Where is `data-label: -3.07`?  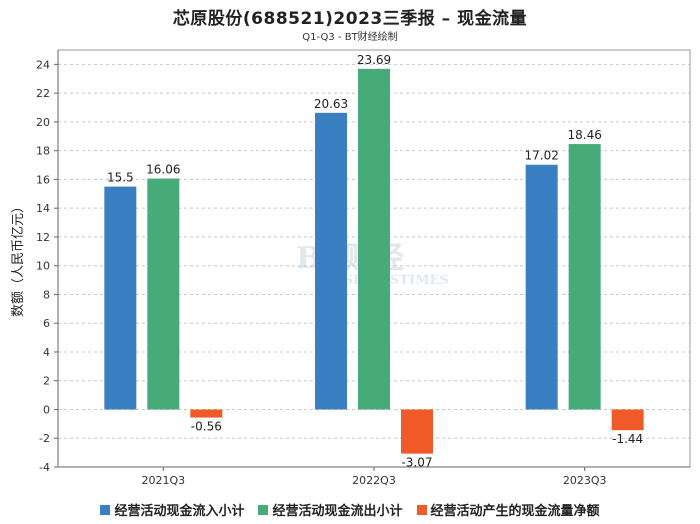
data-label: -3.07 is located at coordinates (416, 463).